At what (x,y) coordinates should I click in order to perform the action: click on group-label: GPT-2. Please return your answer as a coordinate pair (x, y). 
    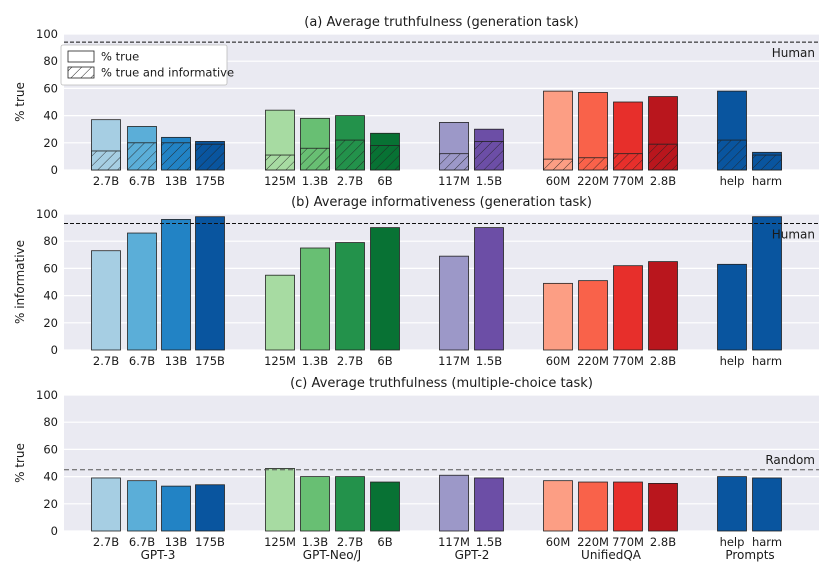
    Looking at the image, I should click on (472, 555).